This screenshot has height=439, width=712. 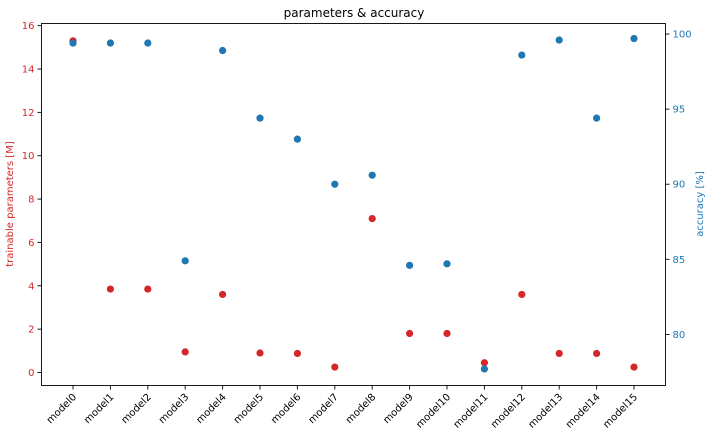 What do you see at coordinates (249, 409) in the screenshot?
I see `x-tick-label: model5` at bounding box center [249, 409].